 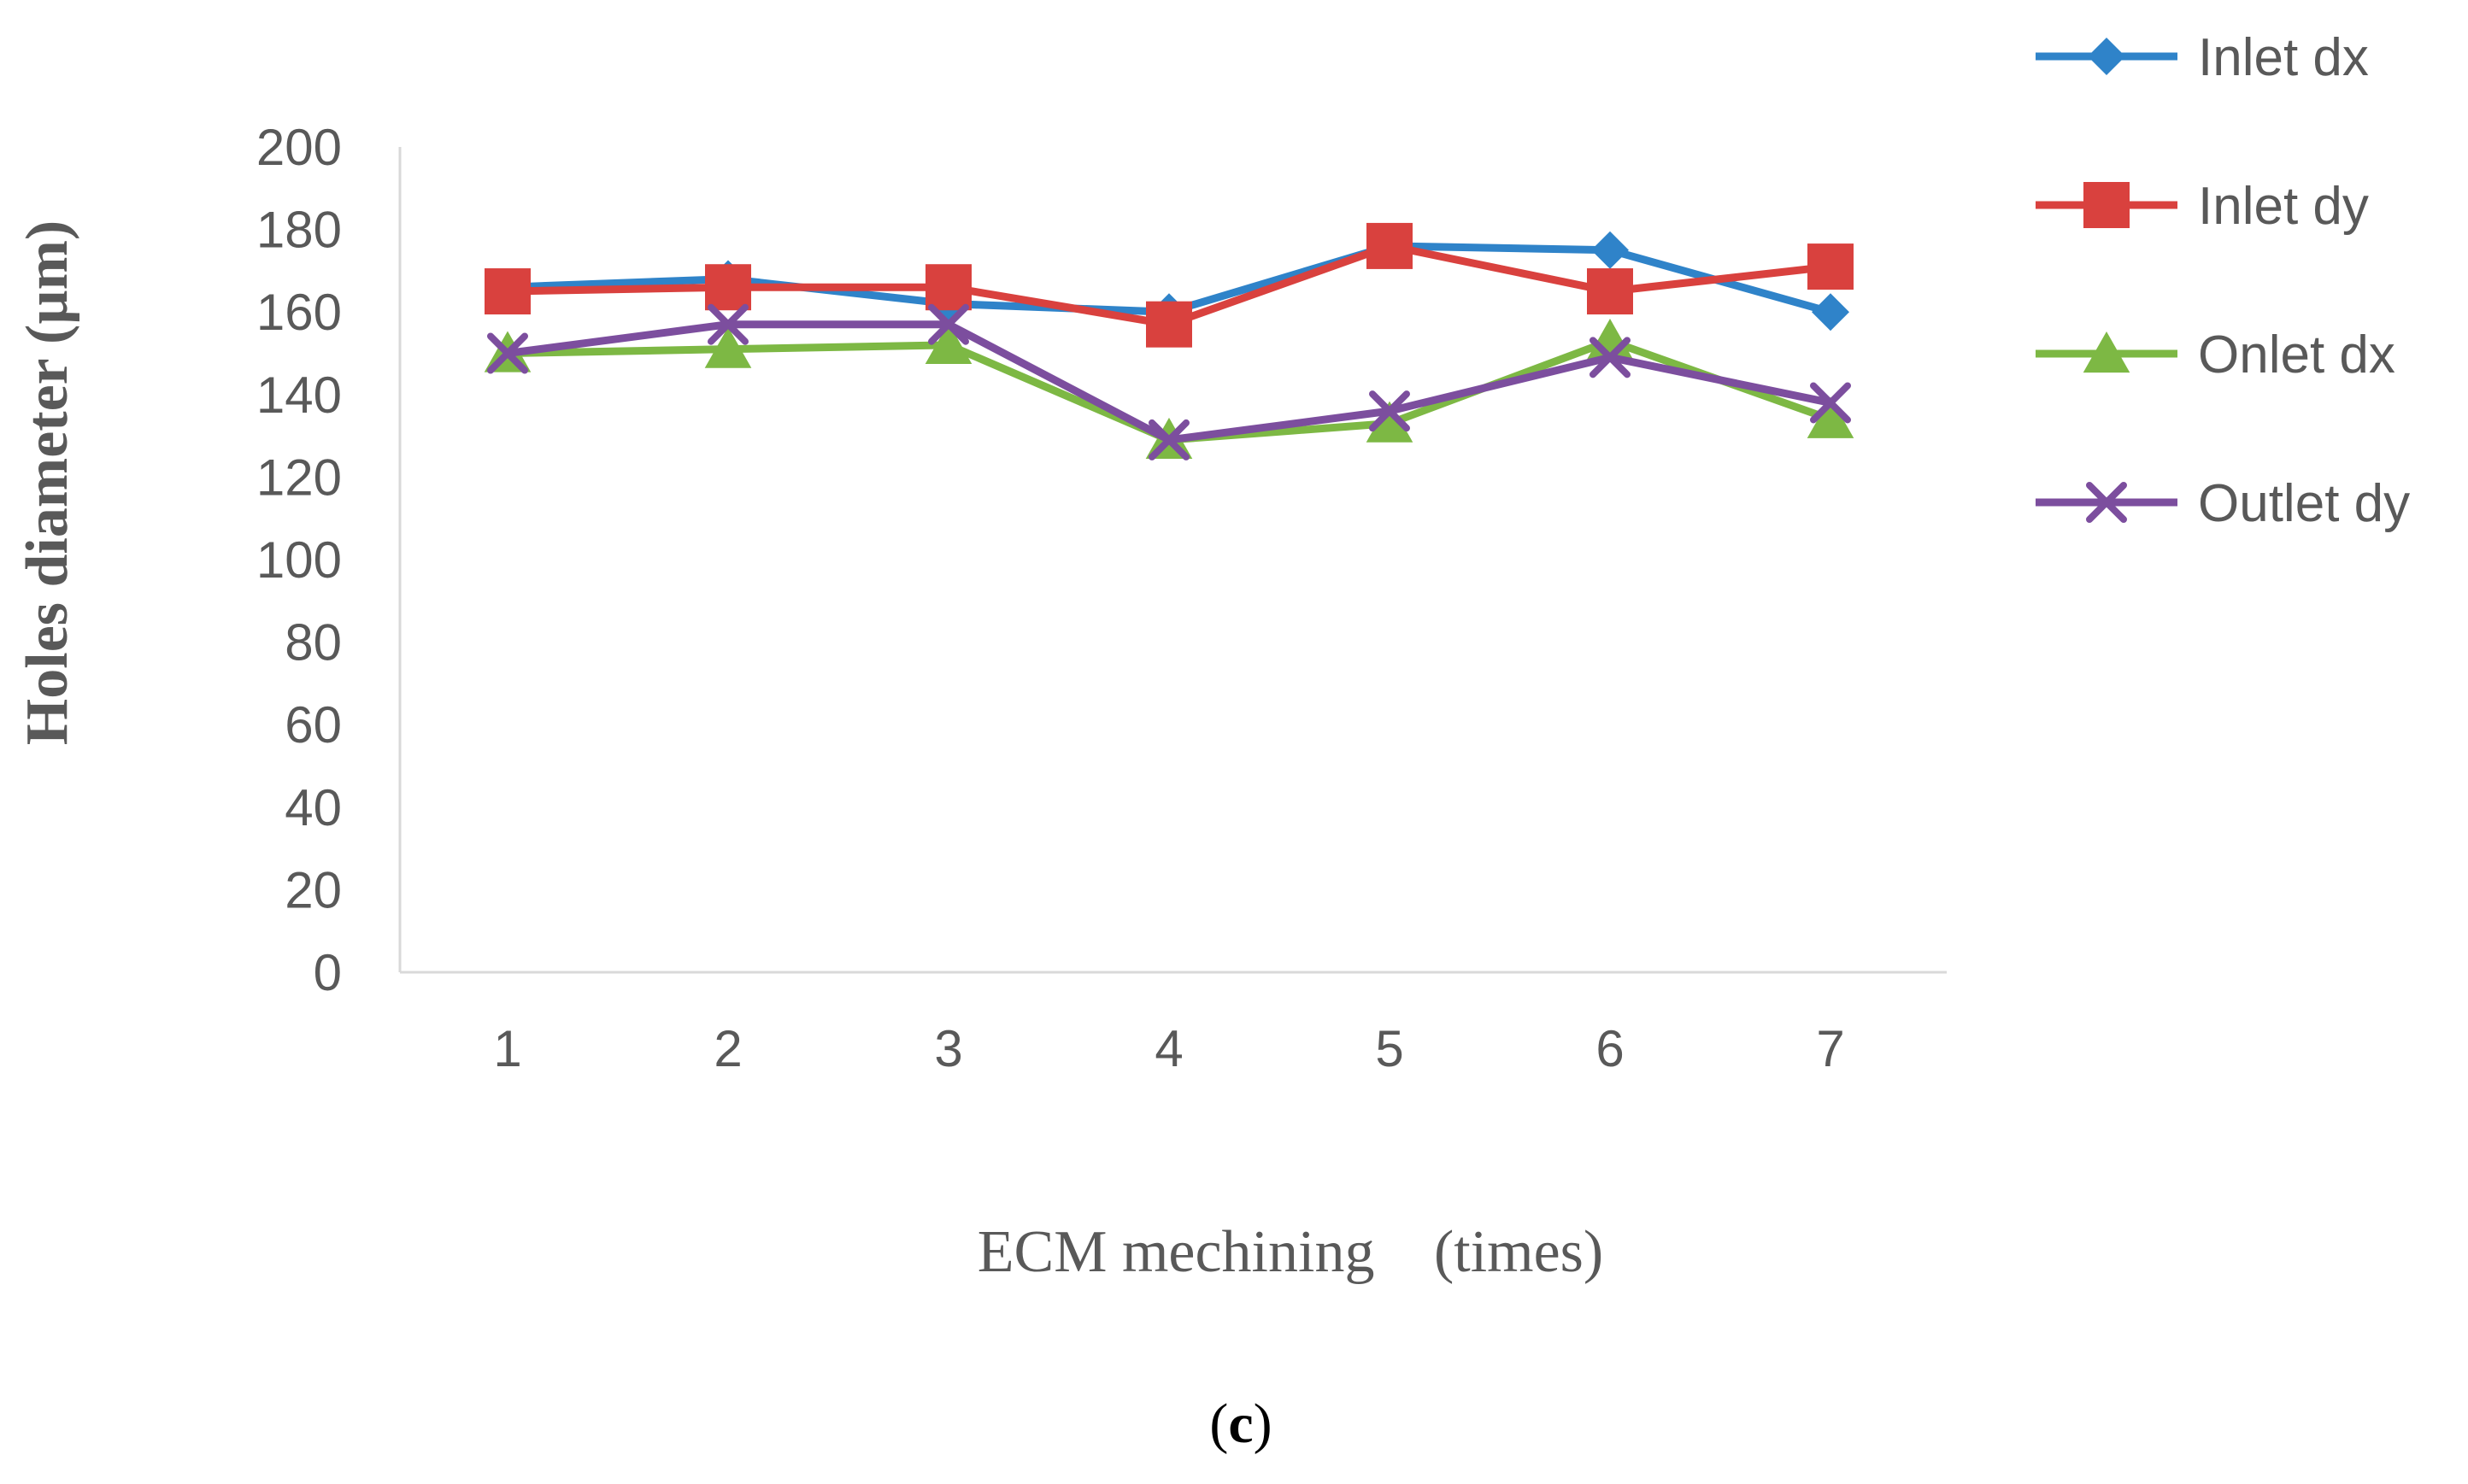 I want to click on x-tick-label: 2, so click(x=728, y=1048).